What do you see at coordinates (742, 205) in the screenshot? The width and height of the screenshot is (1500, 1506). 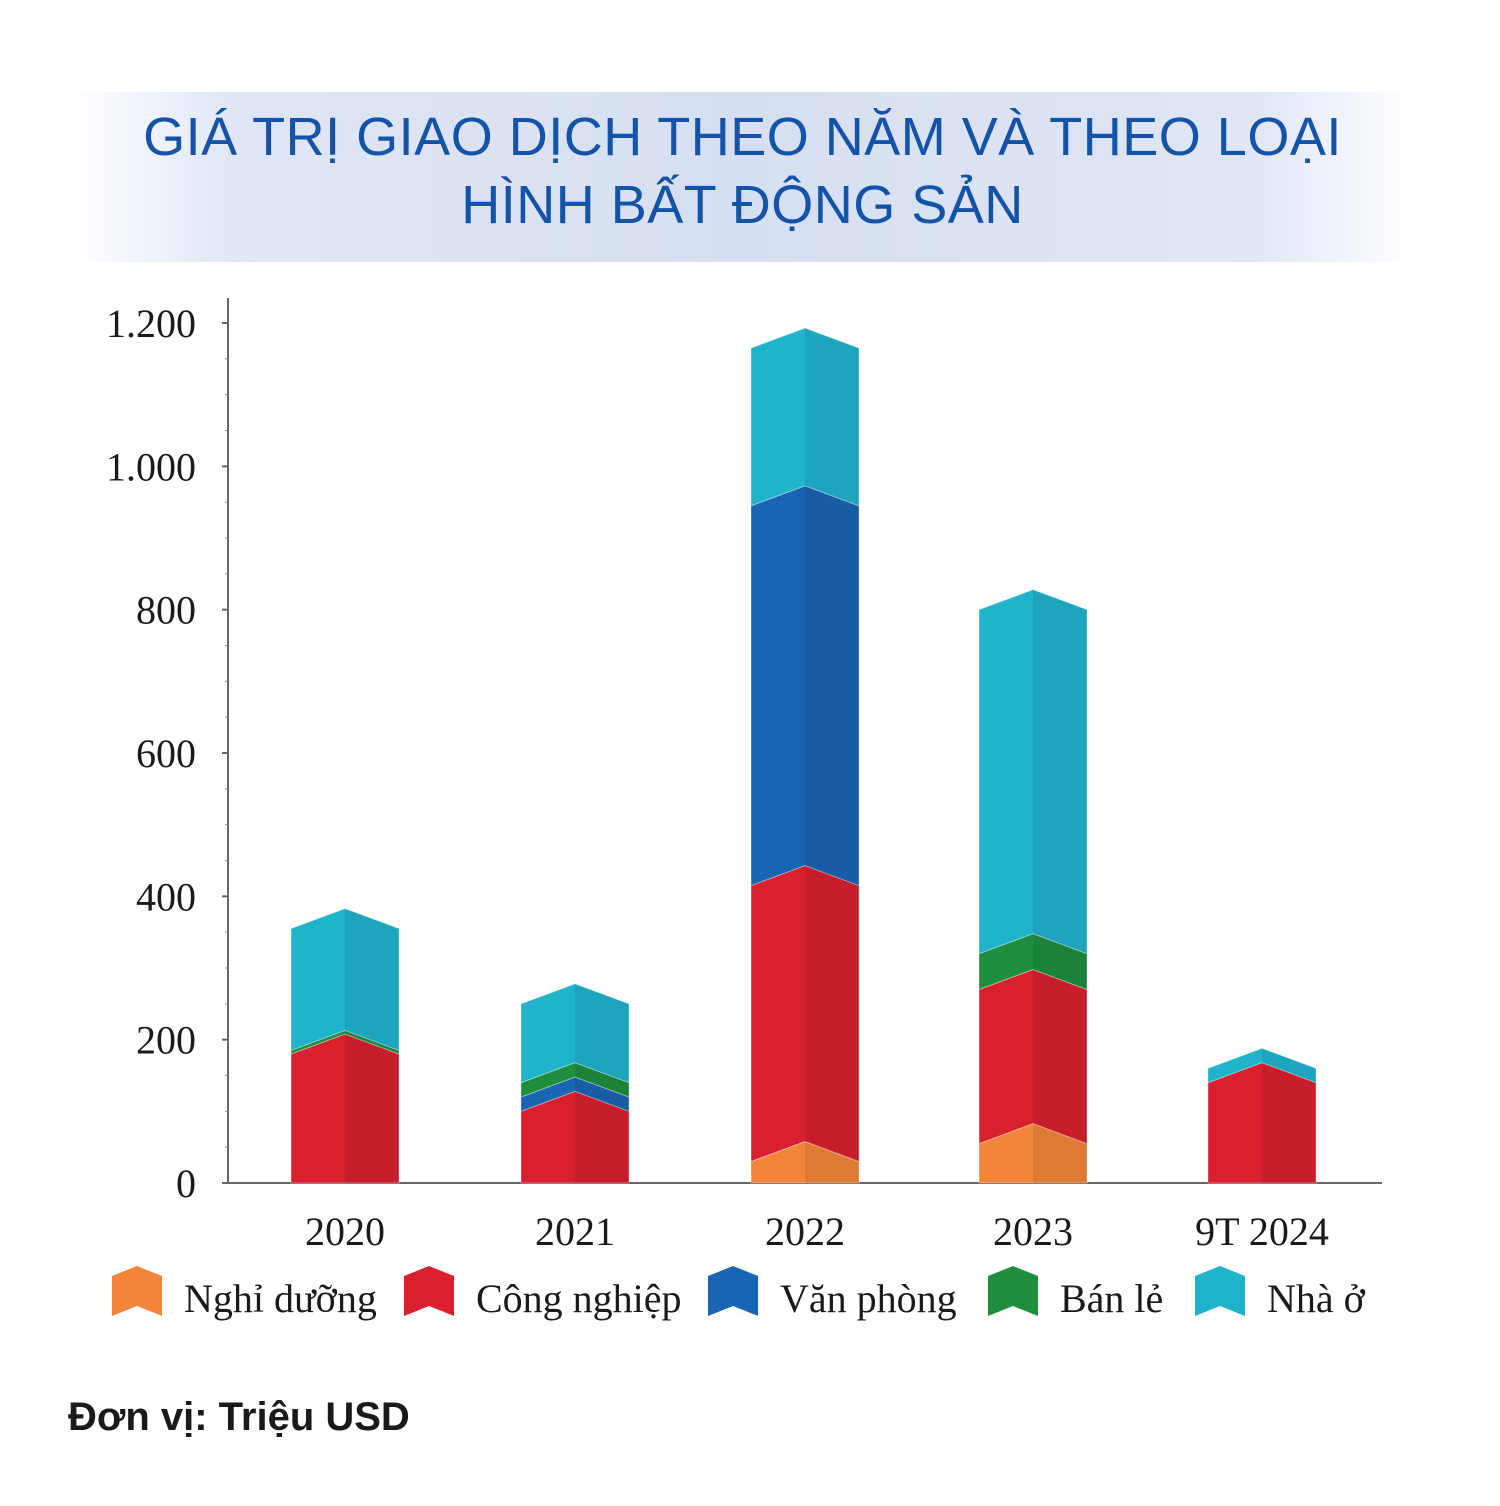 I see `chart-title-line-2: HÌNH BẤT ĐỘNG SẢN` at bounding box center [742, 205].